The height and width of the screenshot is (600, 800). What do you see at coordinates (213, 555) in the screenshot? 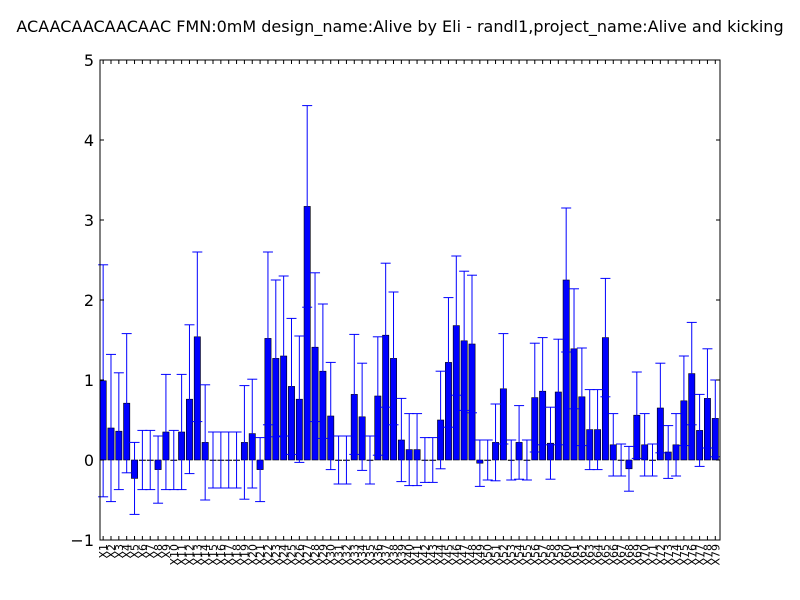
I see `x-tick-label: X15` at bounding box center [213, 555].